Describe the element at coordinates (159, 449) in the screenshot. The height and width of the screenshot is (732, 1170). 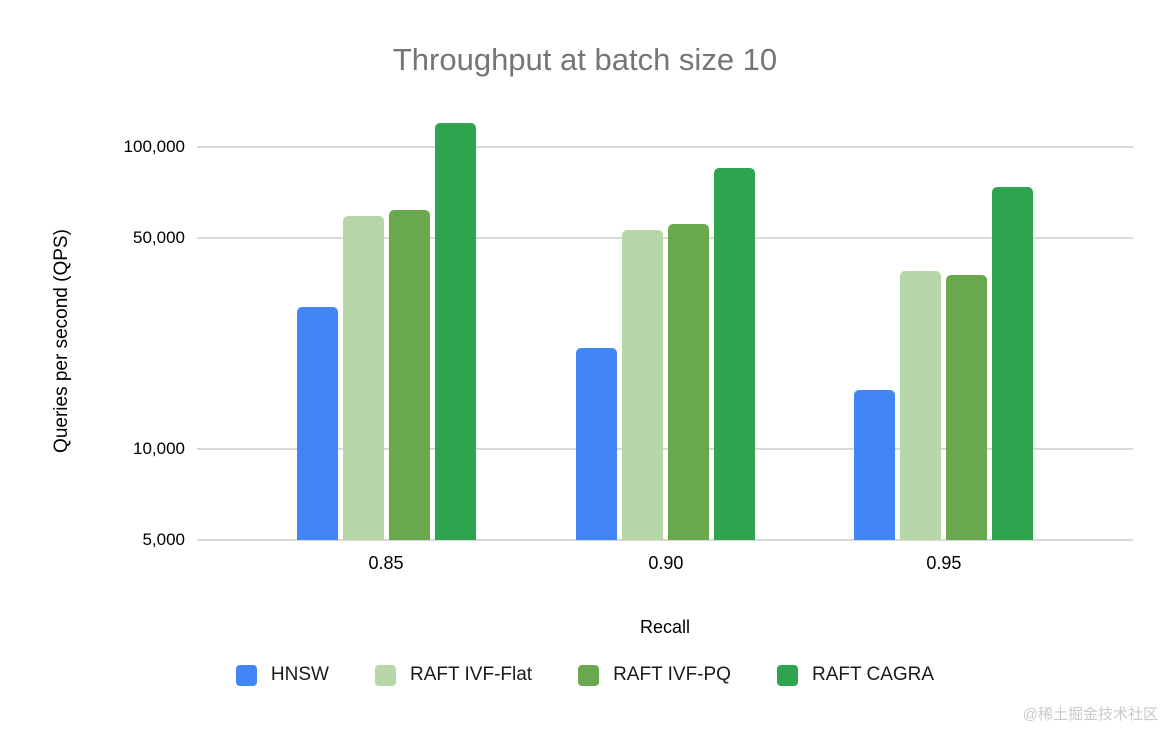
I see `y-tick-label: 10,000` at that location.